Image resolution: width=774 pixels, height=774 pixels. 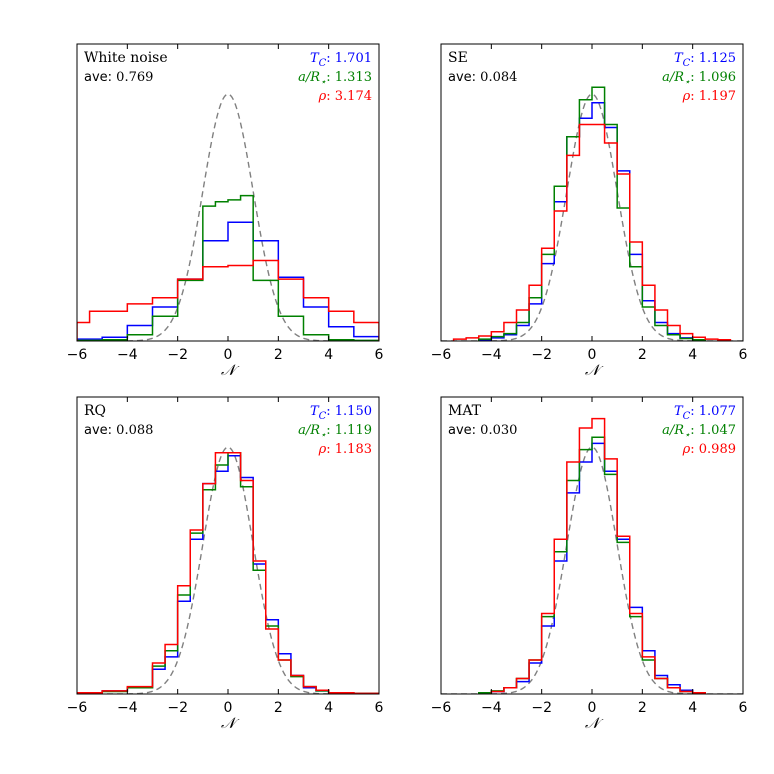 What do you see at coordinates (598, 568) in the screenshot?
I see `histogram-series-tc` at bounding box center [598, 568].